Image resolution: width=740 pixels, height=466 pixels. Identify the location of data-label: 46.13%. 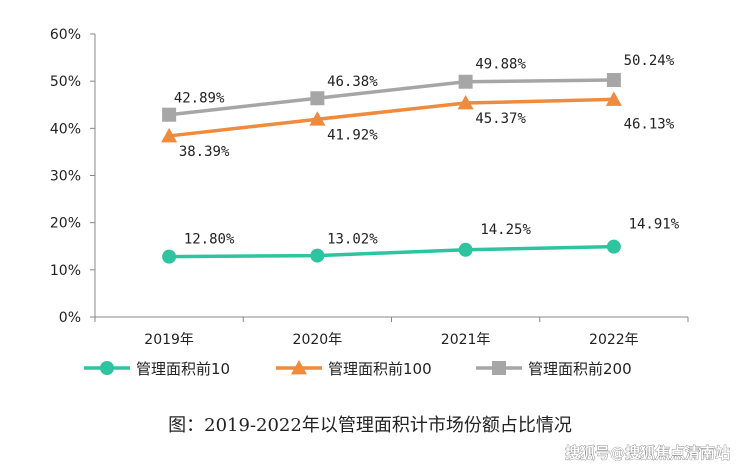
(649, 124).